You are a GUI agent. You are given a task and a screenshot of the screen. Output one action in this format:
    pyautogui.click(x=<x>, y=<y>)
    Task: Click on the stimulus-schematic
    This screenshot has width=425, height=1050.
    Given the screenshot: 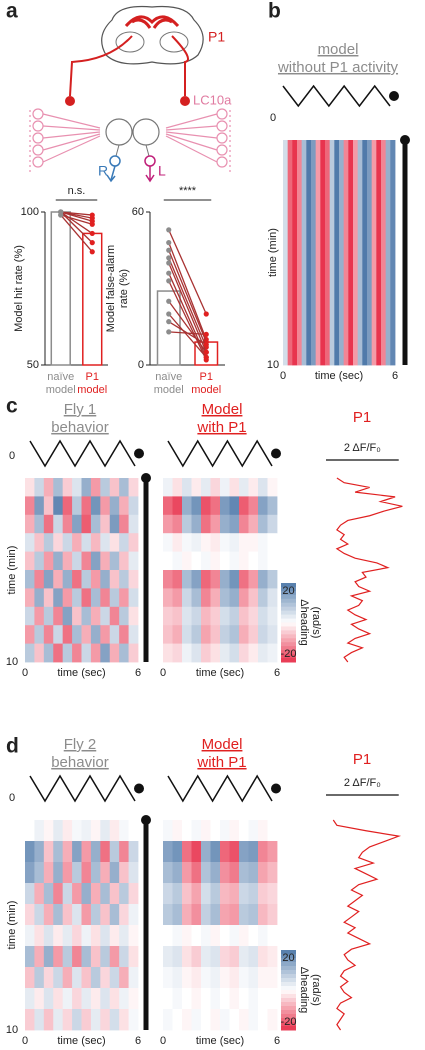 What is the action you would take?
    pyautogui.click(x=82, y=788)
    